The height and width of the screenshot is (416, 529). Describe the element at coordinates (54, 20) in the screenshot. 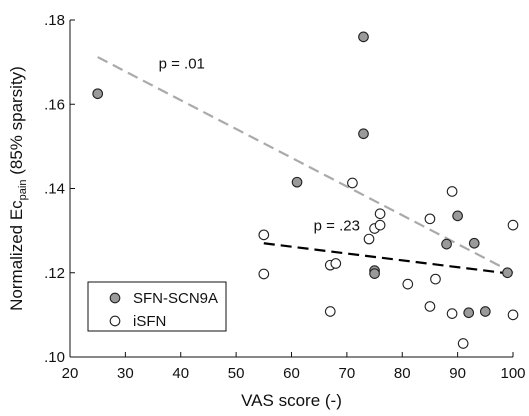

I see `y-tick-label: .18` at that location.